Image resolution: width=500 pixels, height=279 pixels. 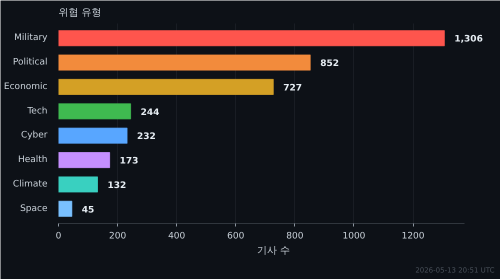 What do you see at coordinates (146, 137) in the screenshot?
I see `data-label: 232` at bounding box center [146, 137].